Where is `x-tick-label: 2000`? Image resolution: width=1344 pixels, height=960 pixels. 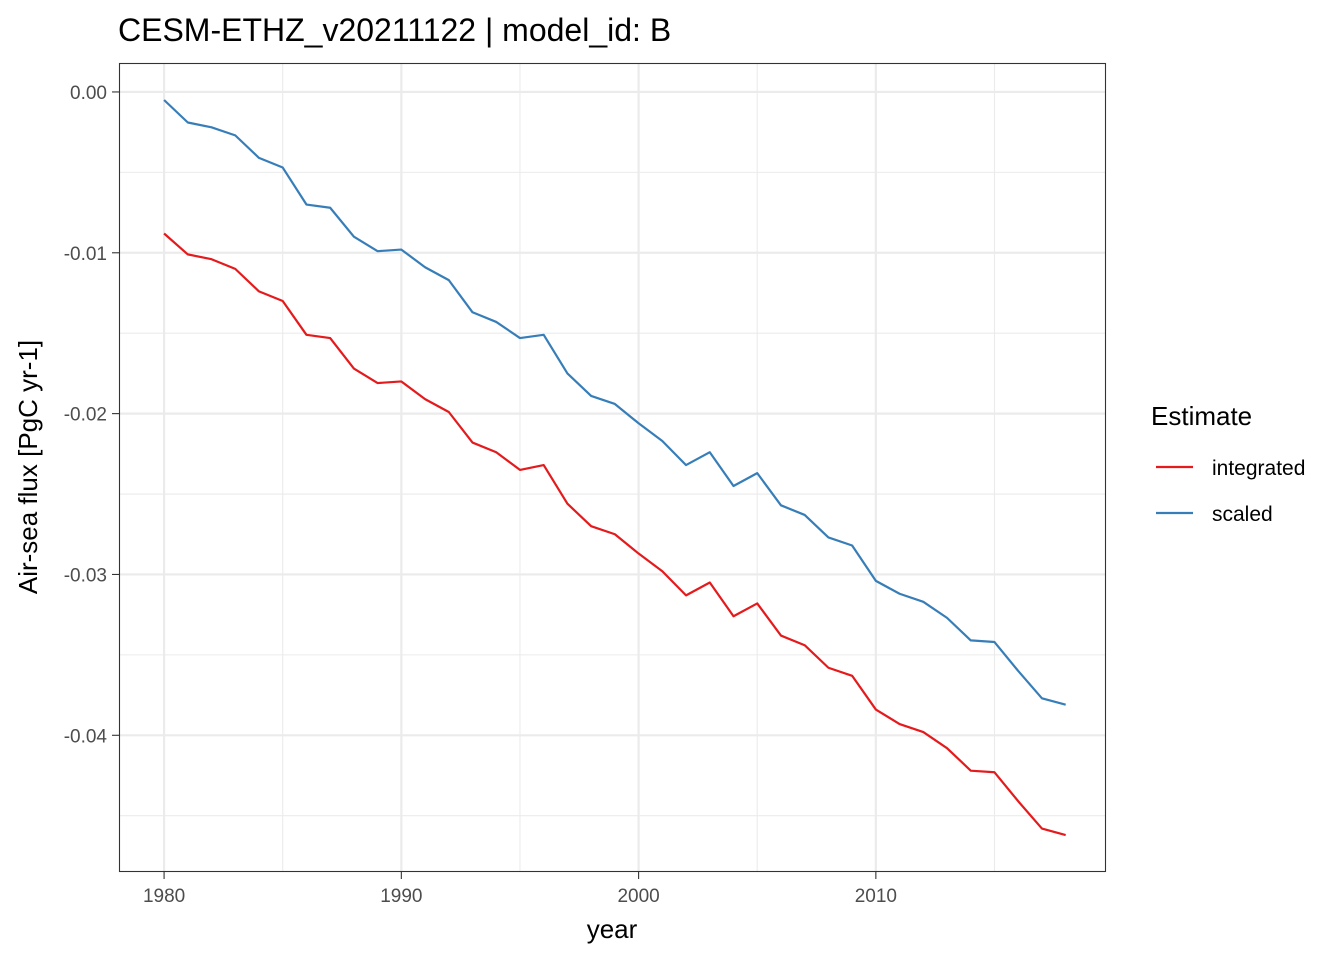
x-tick-label: 2000 is located at coordinates (638, 896).